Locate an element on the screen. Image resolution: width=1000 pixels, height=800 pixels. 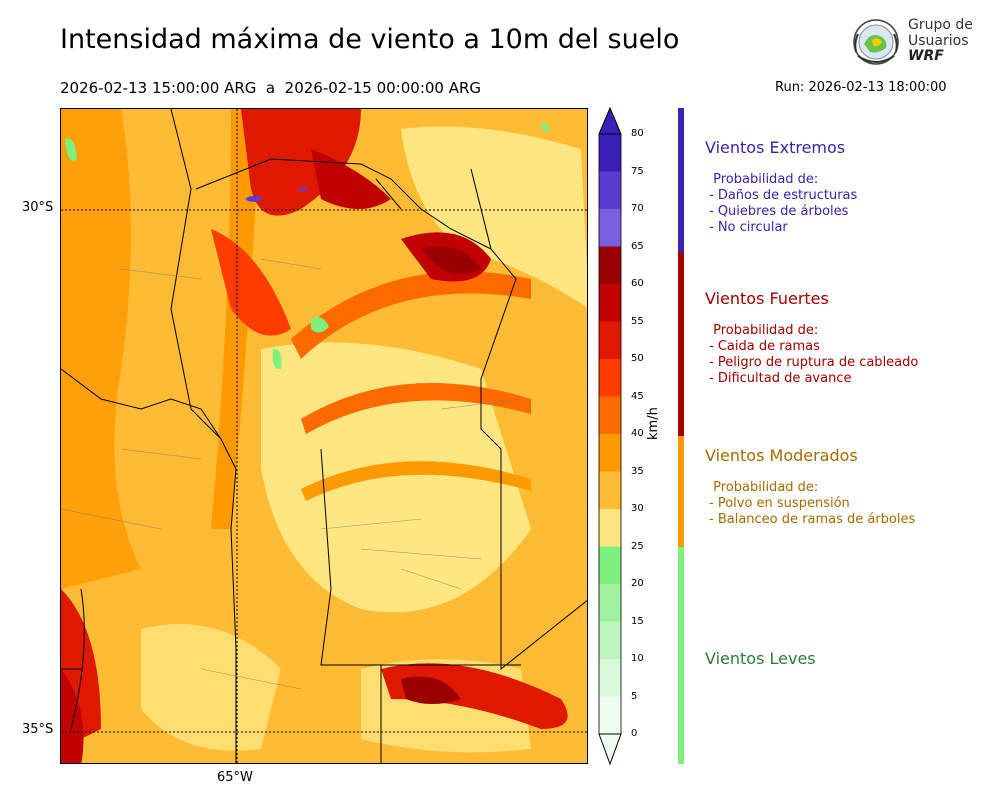
lon-label-65w: 65°W is located at coordinates (235, 777).